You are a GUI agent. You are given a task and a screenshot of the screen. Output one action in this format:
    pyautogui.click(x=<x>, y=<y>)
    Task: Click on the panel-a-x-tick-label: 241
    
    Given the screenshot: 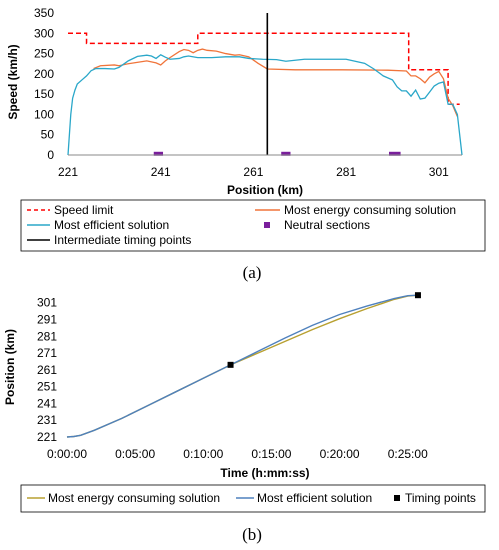 What is the action you would take?
    pyautogui.click(x=161, y=172)
    